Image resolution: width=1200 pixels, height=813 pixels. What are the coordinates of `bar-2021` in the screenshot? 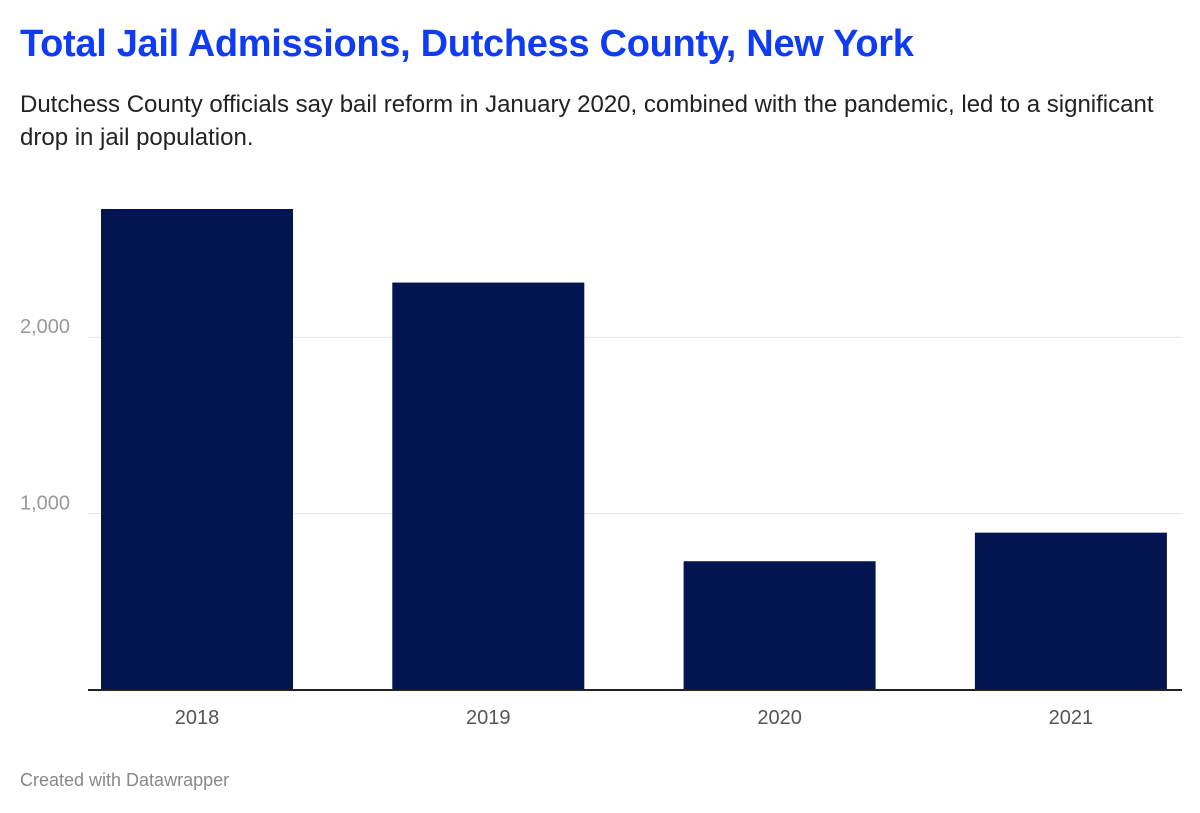 It's located at (1070, 611).